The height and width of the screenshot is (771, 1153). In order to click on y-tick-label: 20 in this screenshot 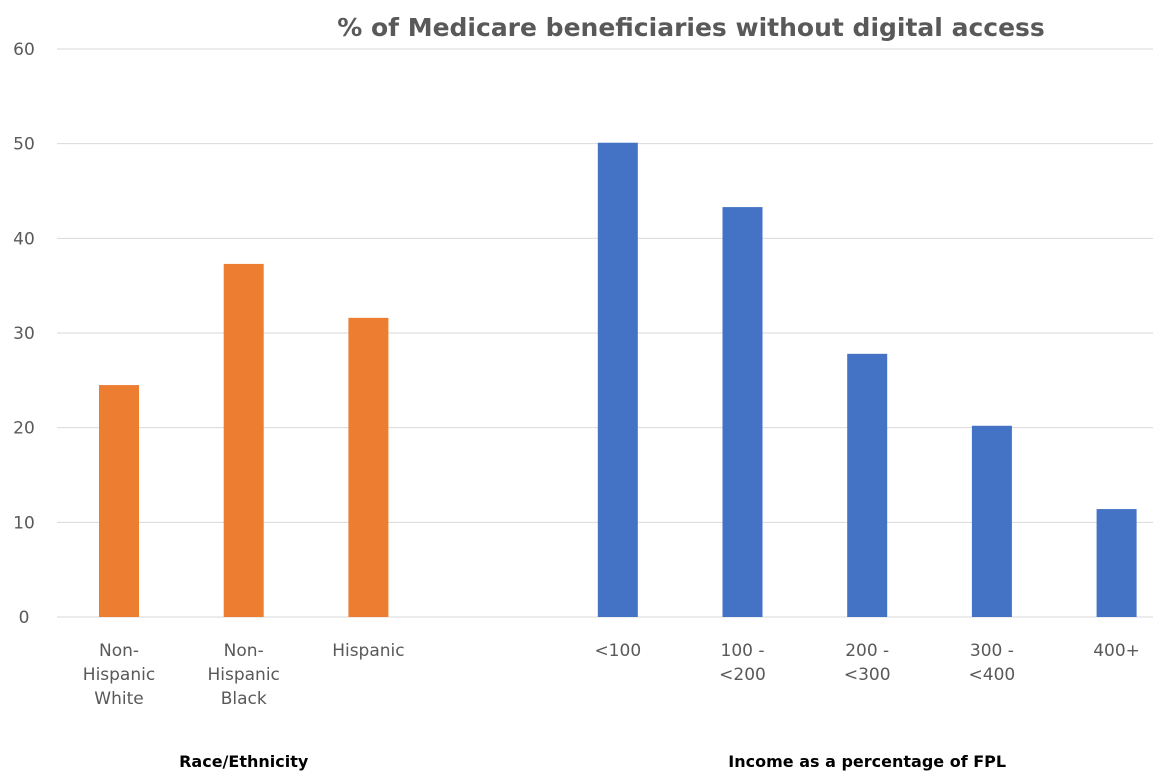, I will do `click(24, 429)`.